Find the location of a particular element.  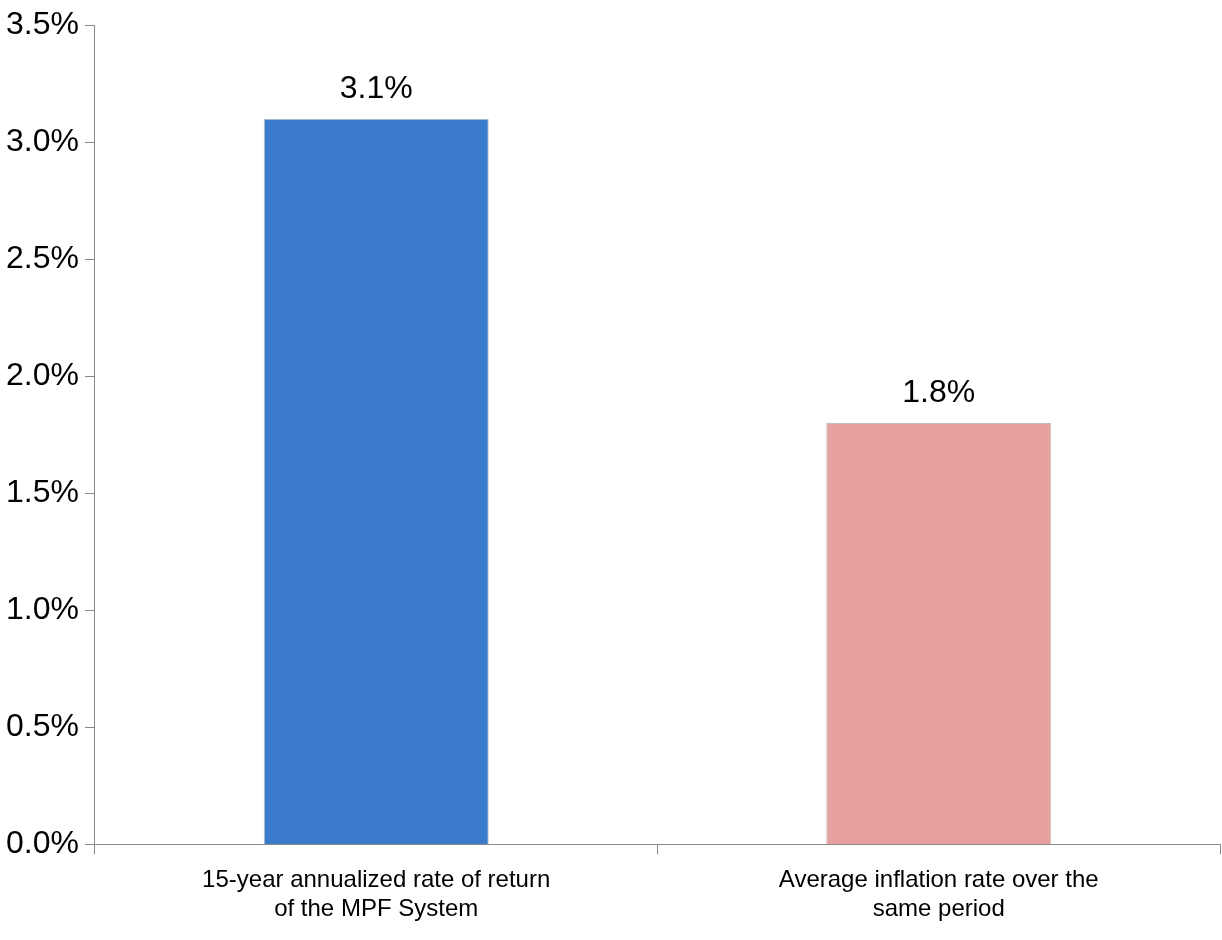

data-label: 1.8% is located at coordinates (939, 390).